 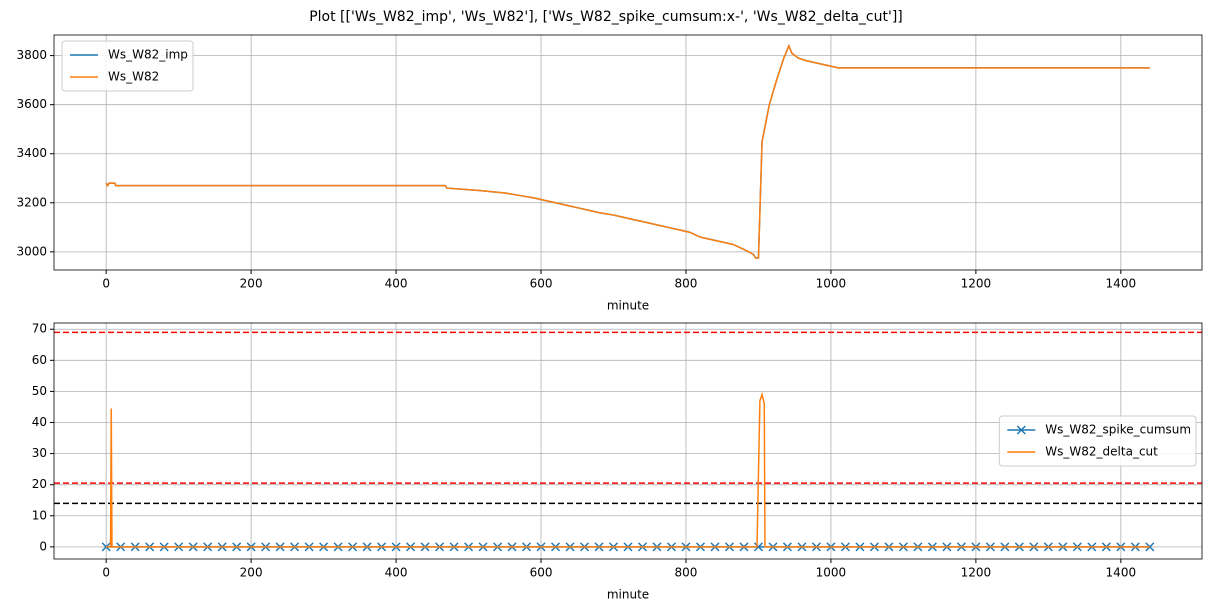 What do you see at coordinates (31, 251) in the screenshot?
I see `y-tick-label: 3000` at bounding box center [31, 251].